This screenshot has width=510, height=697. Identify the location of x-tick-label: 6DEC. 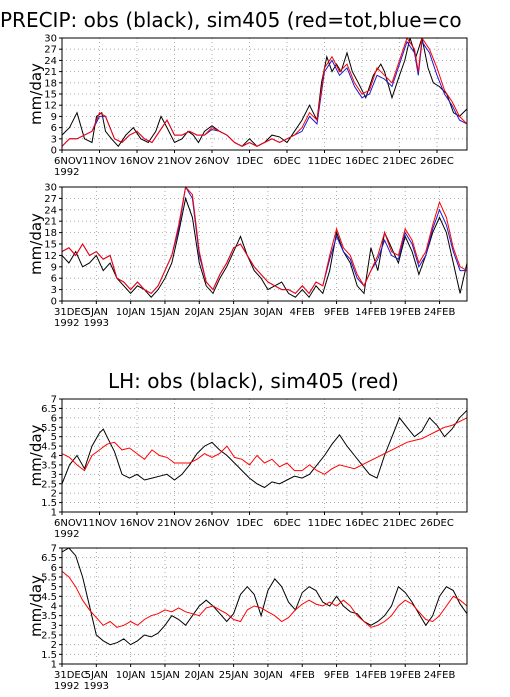
(286, 161).